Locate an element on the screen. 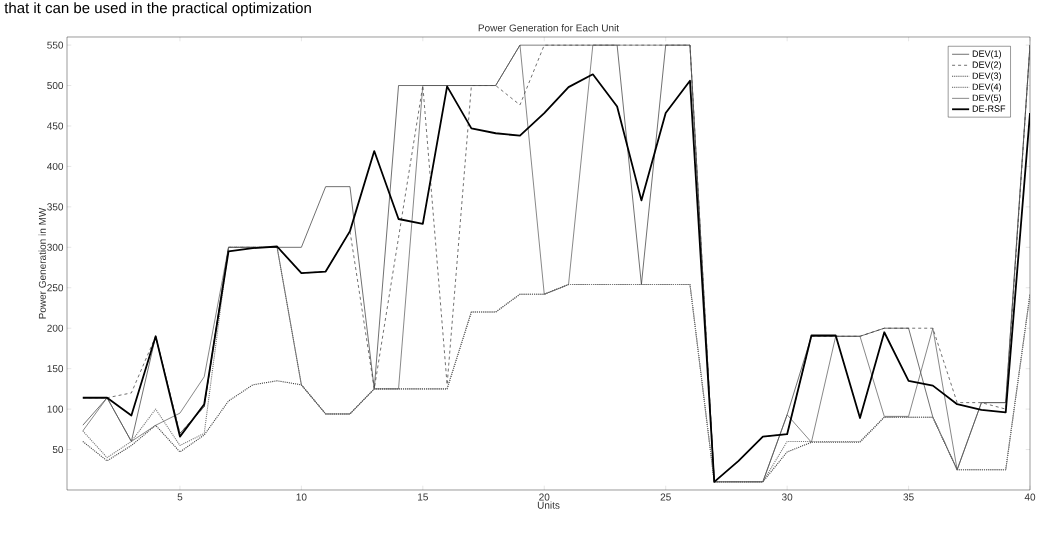  y-tick-label: 50 is located at coordinates (58, 450).